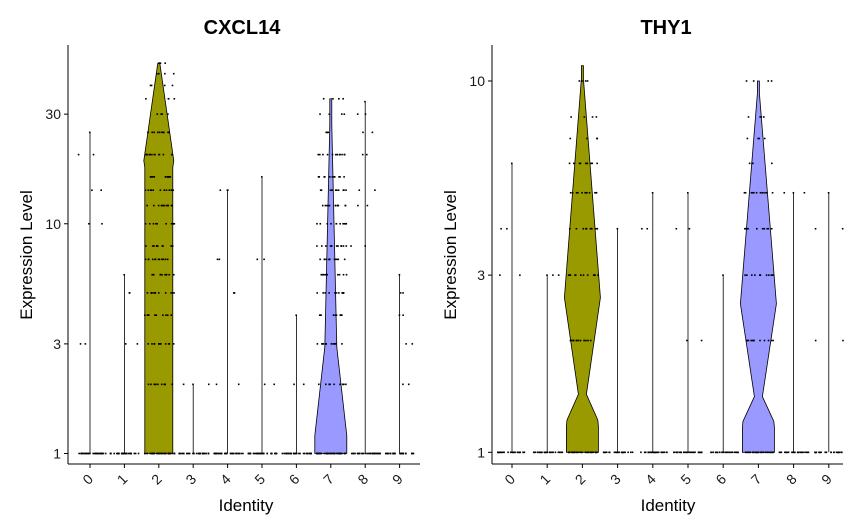  I want to click on y-ticks: 1 3 10, so click(480, 266).